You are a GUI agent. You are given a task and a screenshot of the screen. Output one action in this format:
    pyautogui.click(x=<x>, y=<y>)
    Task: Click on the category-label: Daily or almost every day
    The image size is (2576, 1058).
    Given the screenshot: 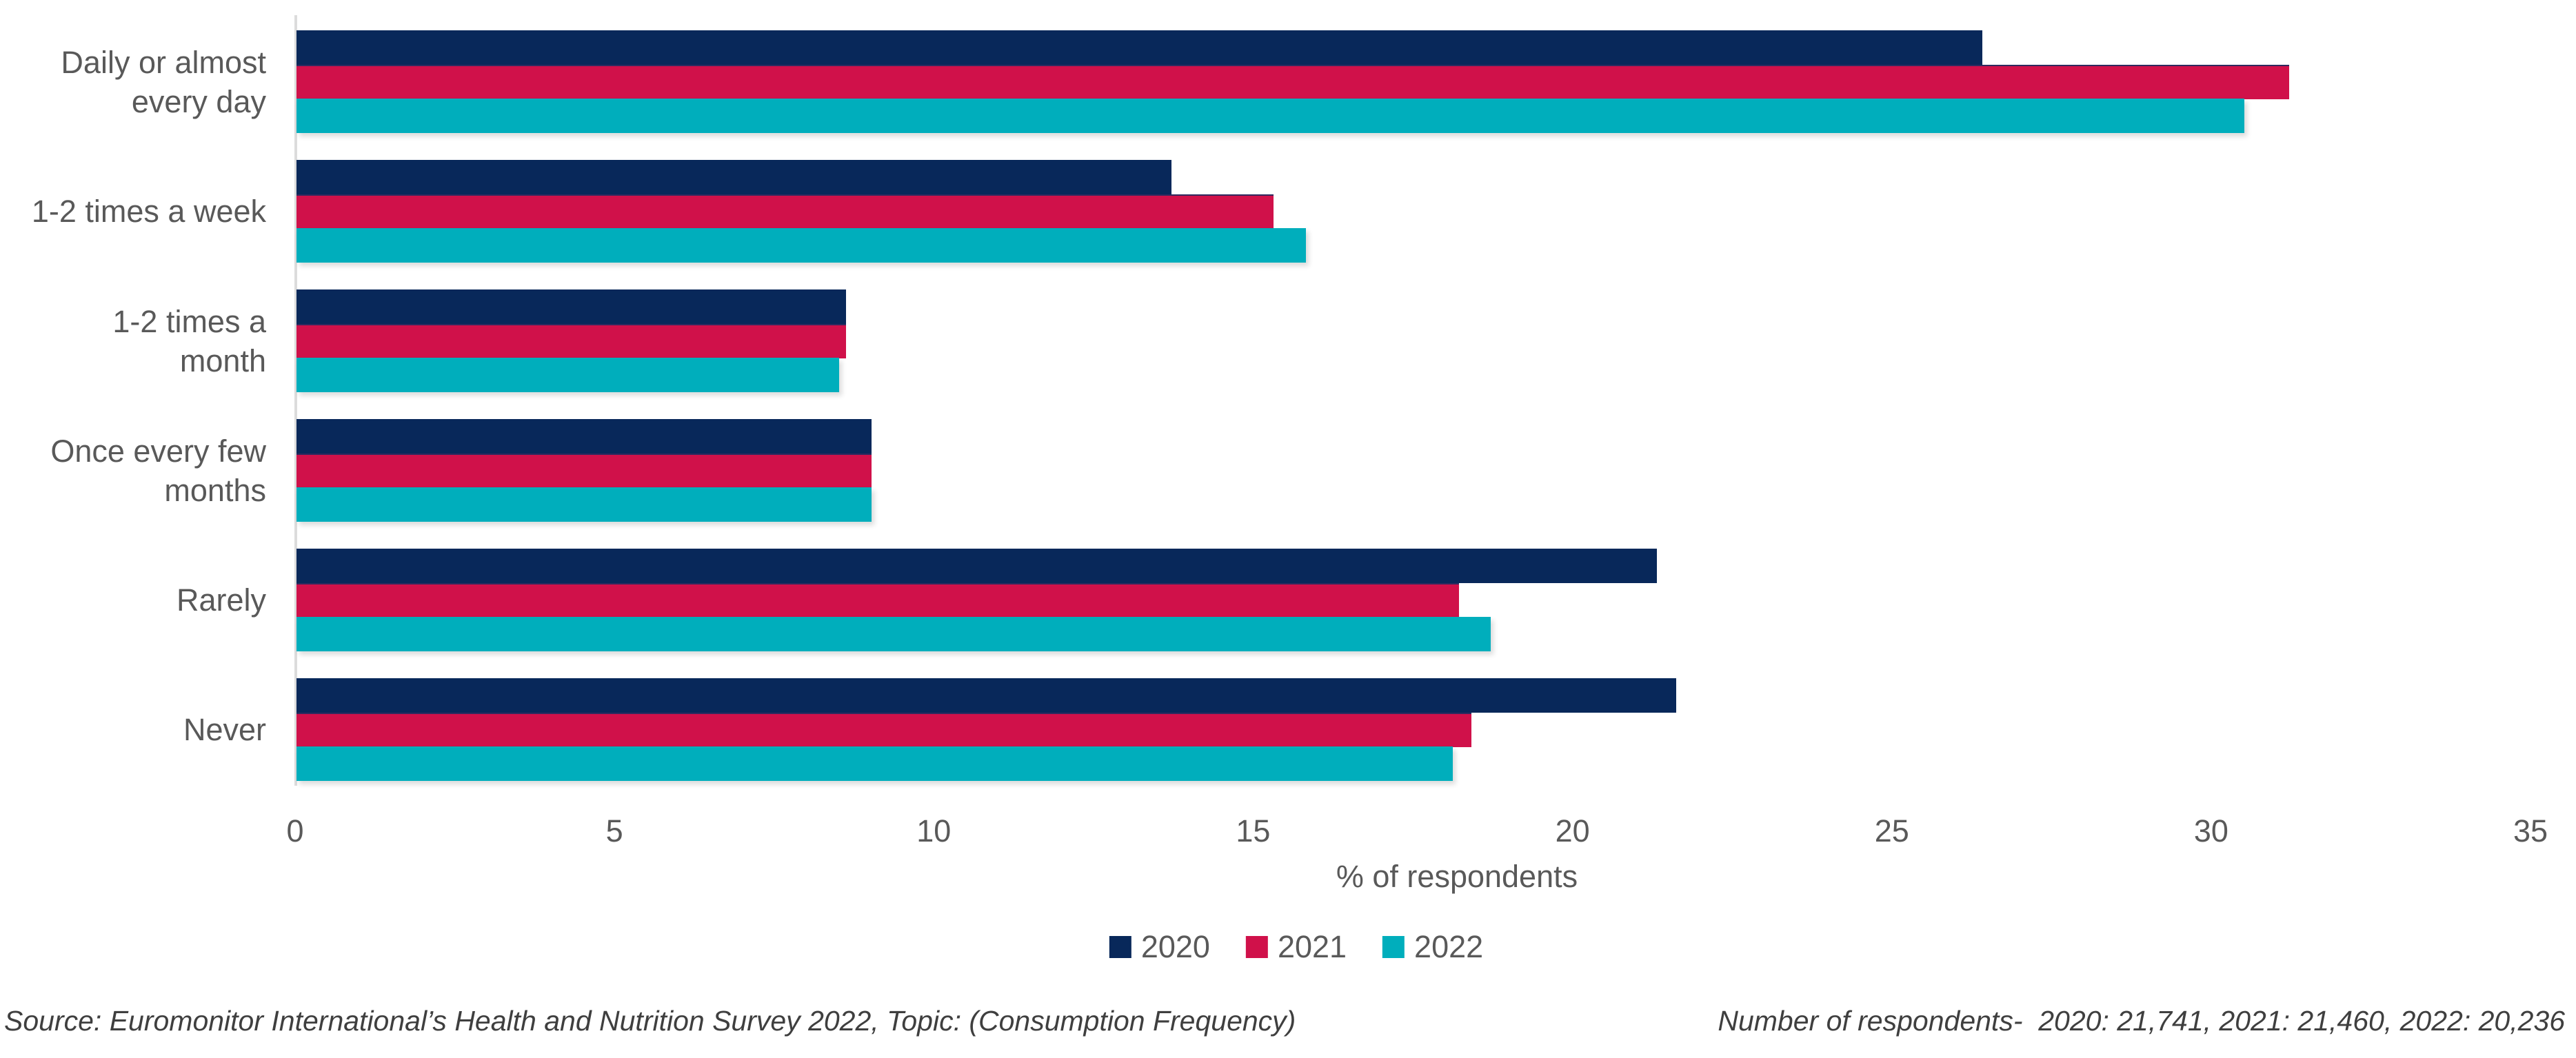 What is the action you would take?
    pyautogui.click(x=163, y=81)
    